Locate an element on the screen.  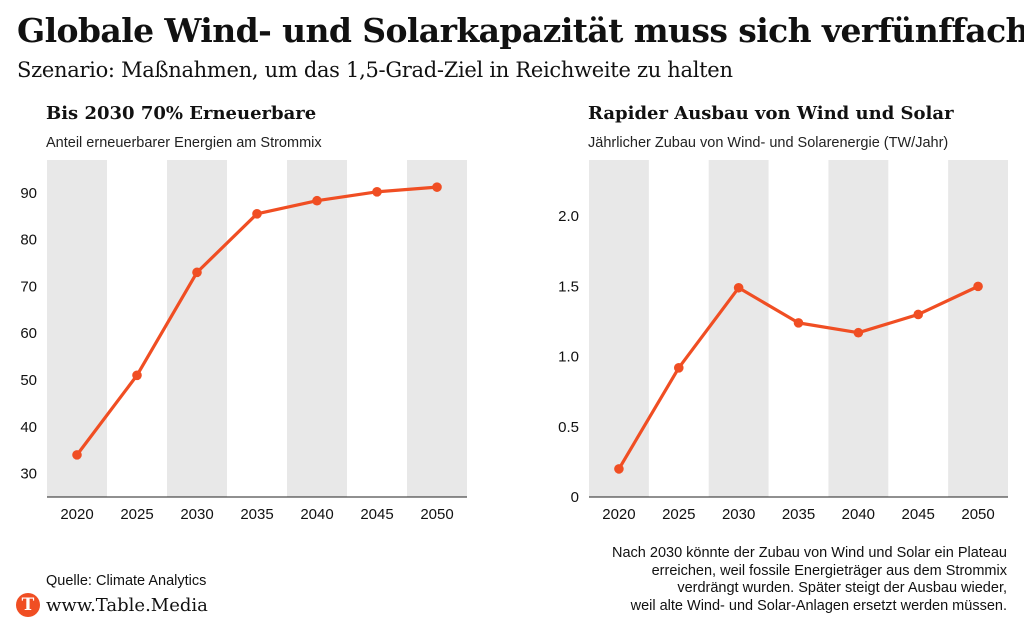
y-tick-label: 90 is located at coordinates (28, 193).